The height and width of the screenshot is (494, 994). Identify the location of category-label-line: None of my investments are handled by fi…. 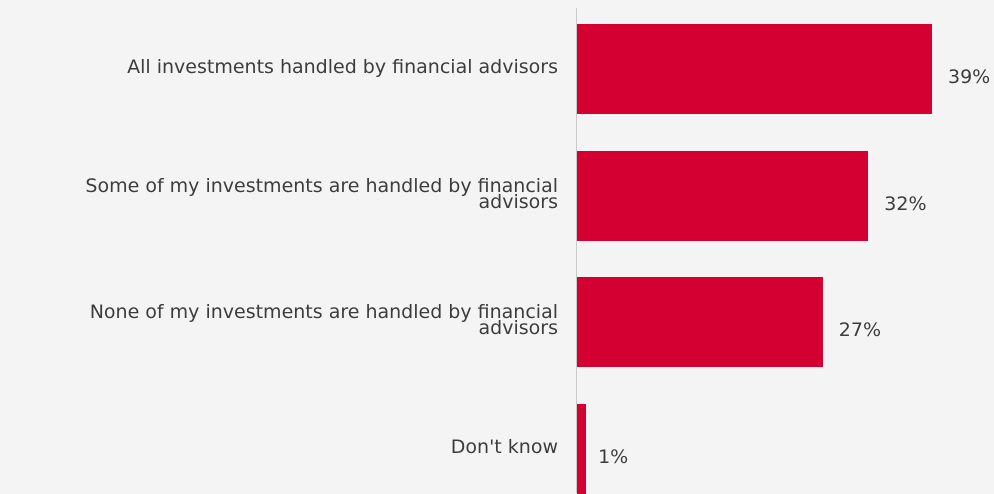
(323, 312).